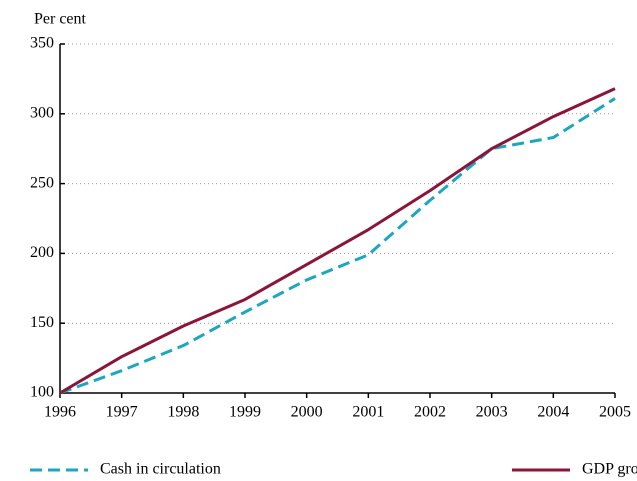 The image size is (637, 481). What do you see at coordinates (42, 322) in the screenshot?
I see `y-tick-label: 150` at bounding box center [42, 322].